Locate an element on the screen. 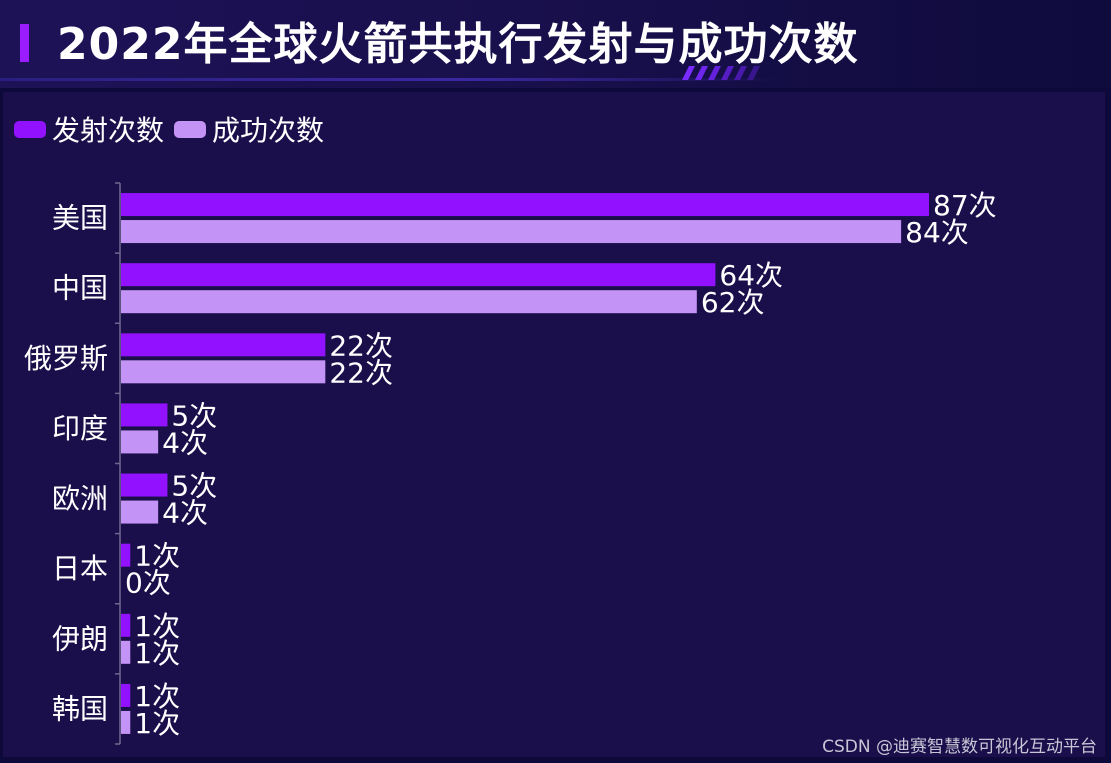 Image resolution: width=1111 pixels, height=763 pixels. title-accent-bar is located at coordinates (24, 43).